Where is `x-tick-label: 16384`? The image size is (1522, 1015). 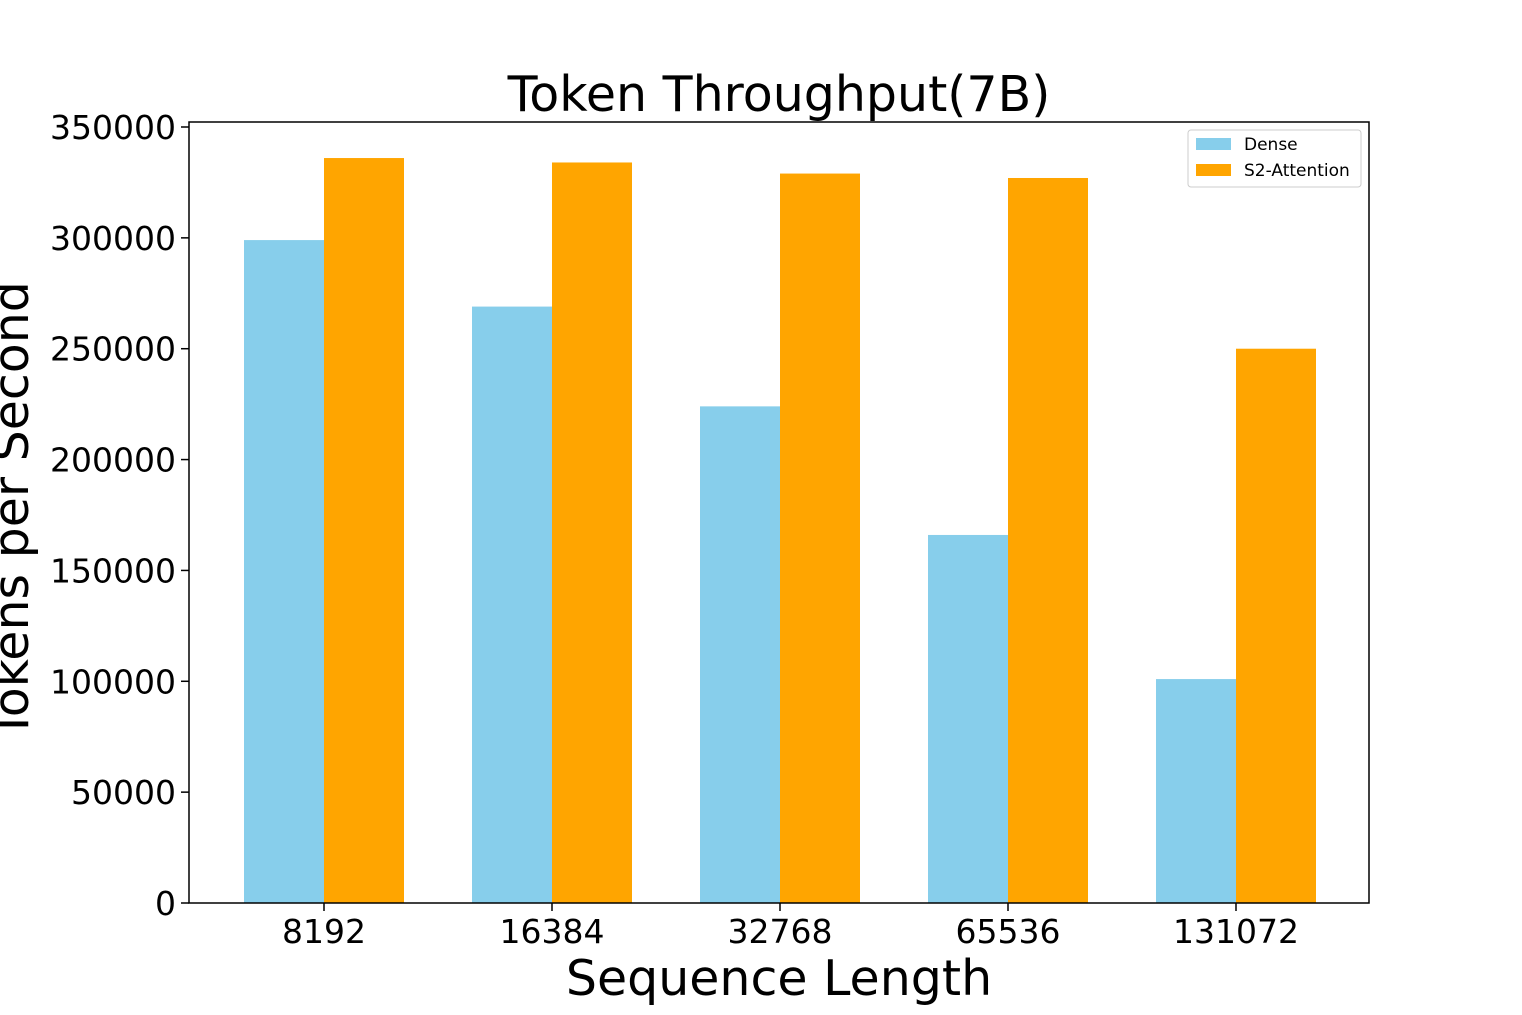
x-tick-label: 16384 is located at coordinates (552, 931).